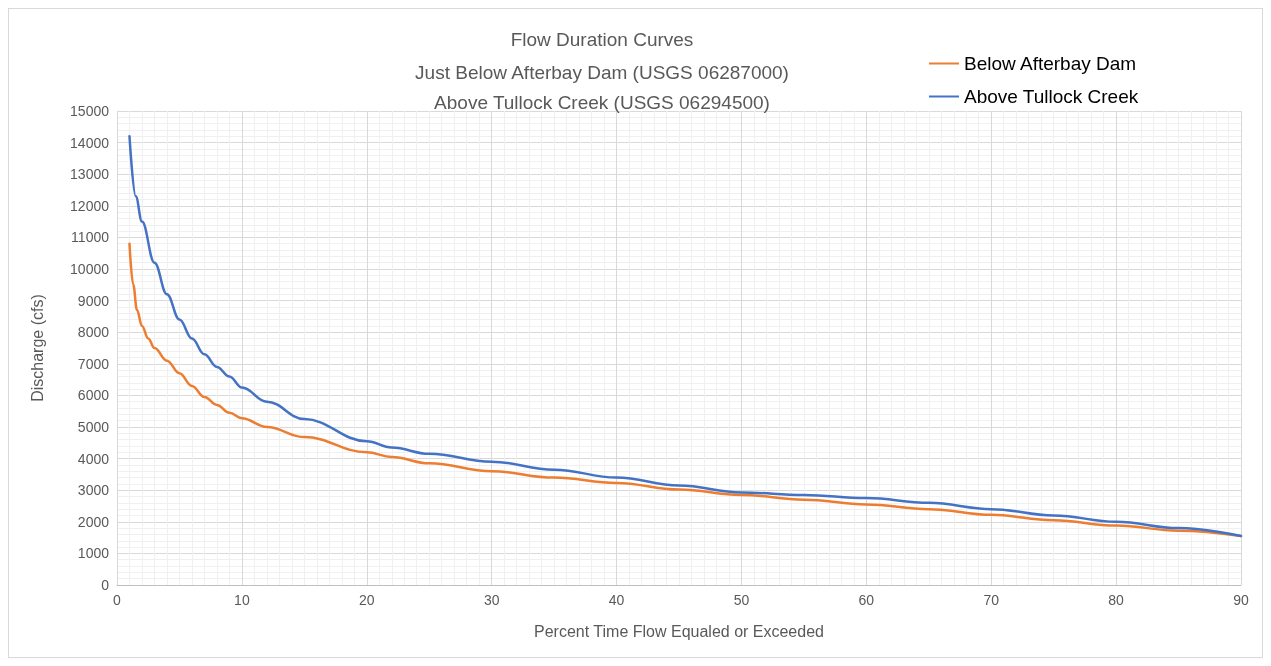 The width and height of the screenshot is (1271, 666). I want to click on x-tick-label: 40, so click(616, 600).